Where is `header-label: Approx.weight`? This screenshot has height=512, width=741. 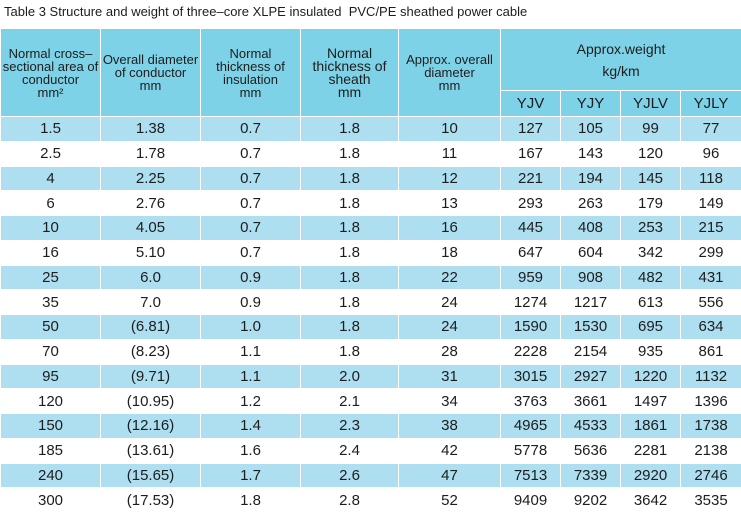
header-label: Approx.weight is located at coordinates (621, 48).